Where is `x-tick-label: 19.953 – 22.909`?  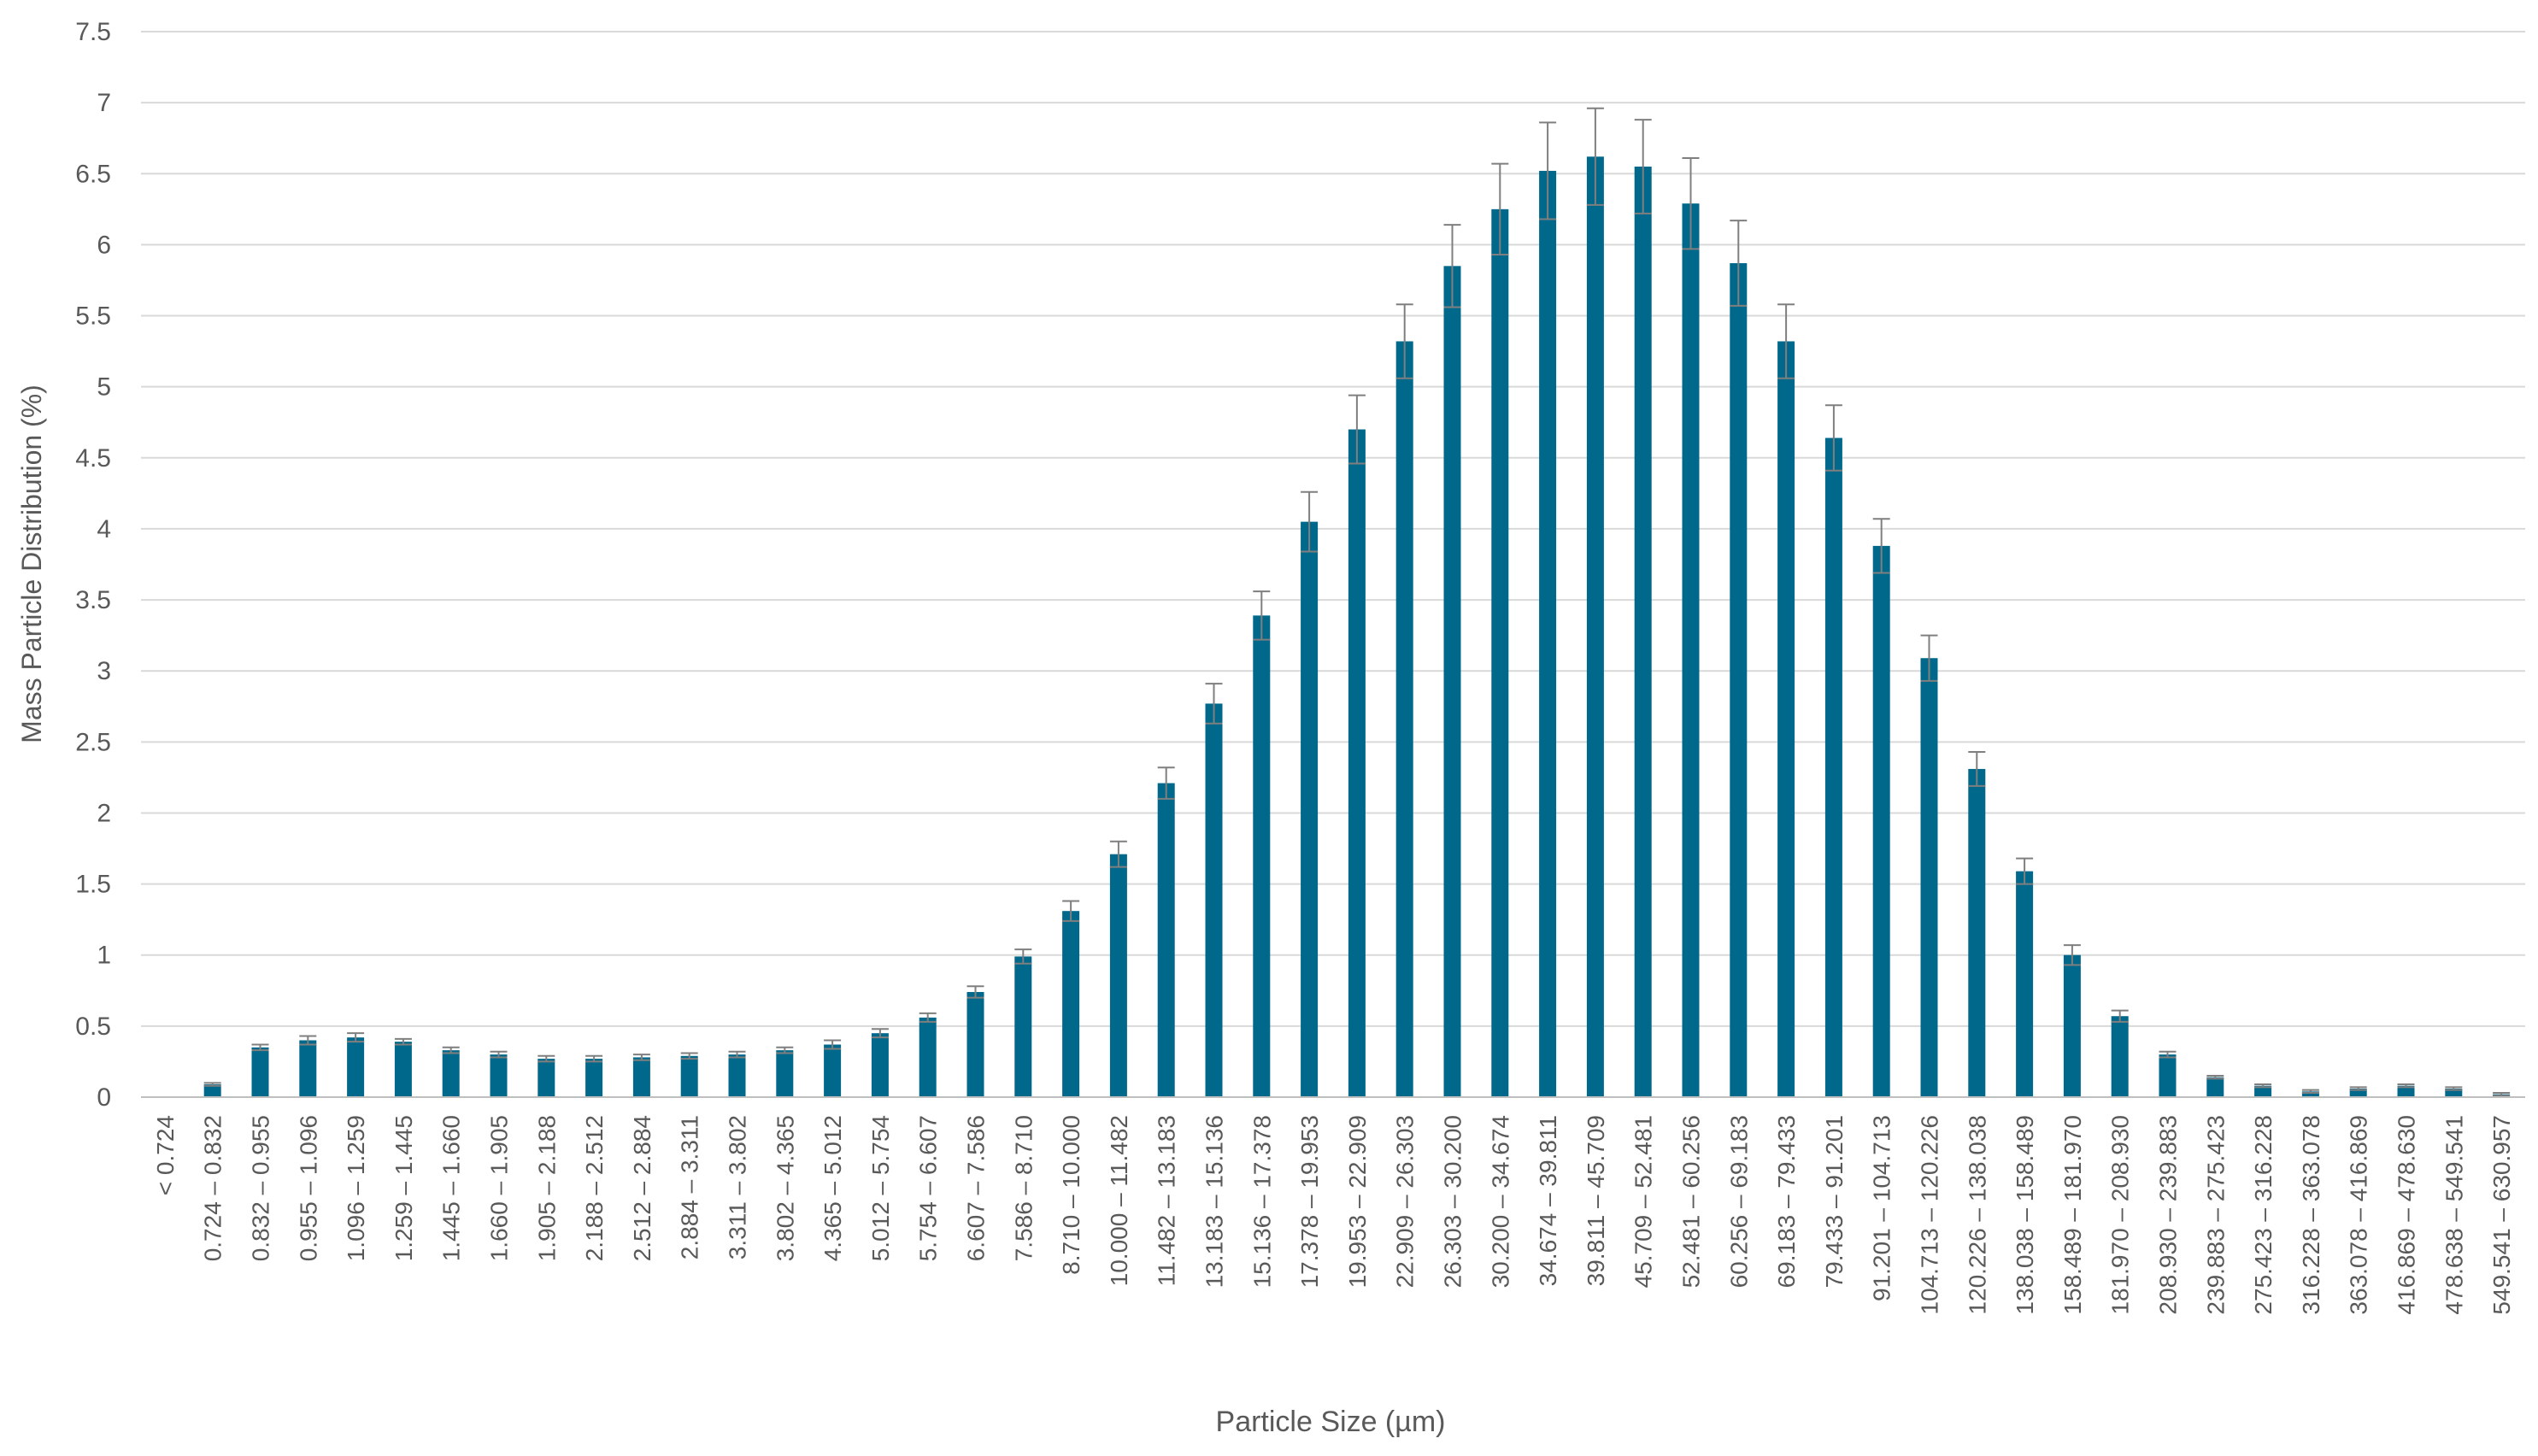 x-tick-label: 19.953 – 22.909 is located at coordinates (1357, 1201).